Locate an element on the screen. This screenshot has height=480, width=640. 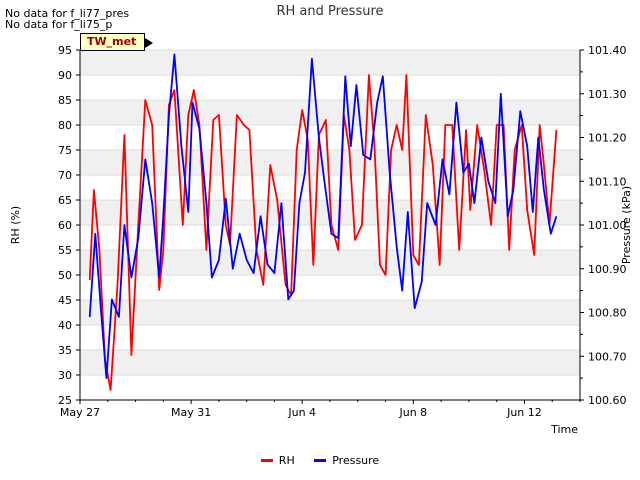
y-tick-label: 50 is located at coordinates (65, 275).